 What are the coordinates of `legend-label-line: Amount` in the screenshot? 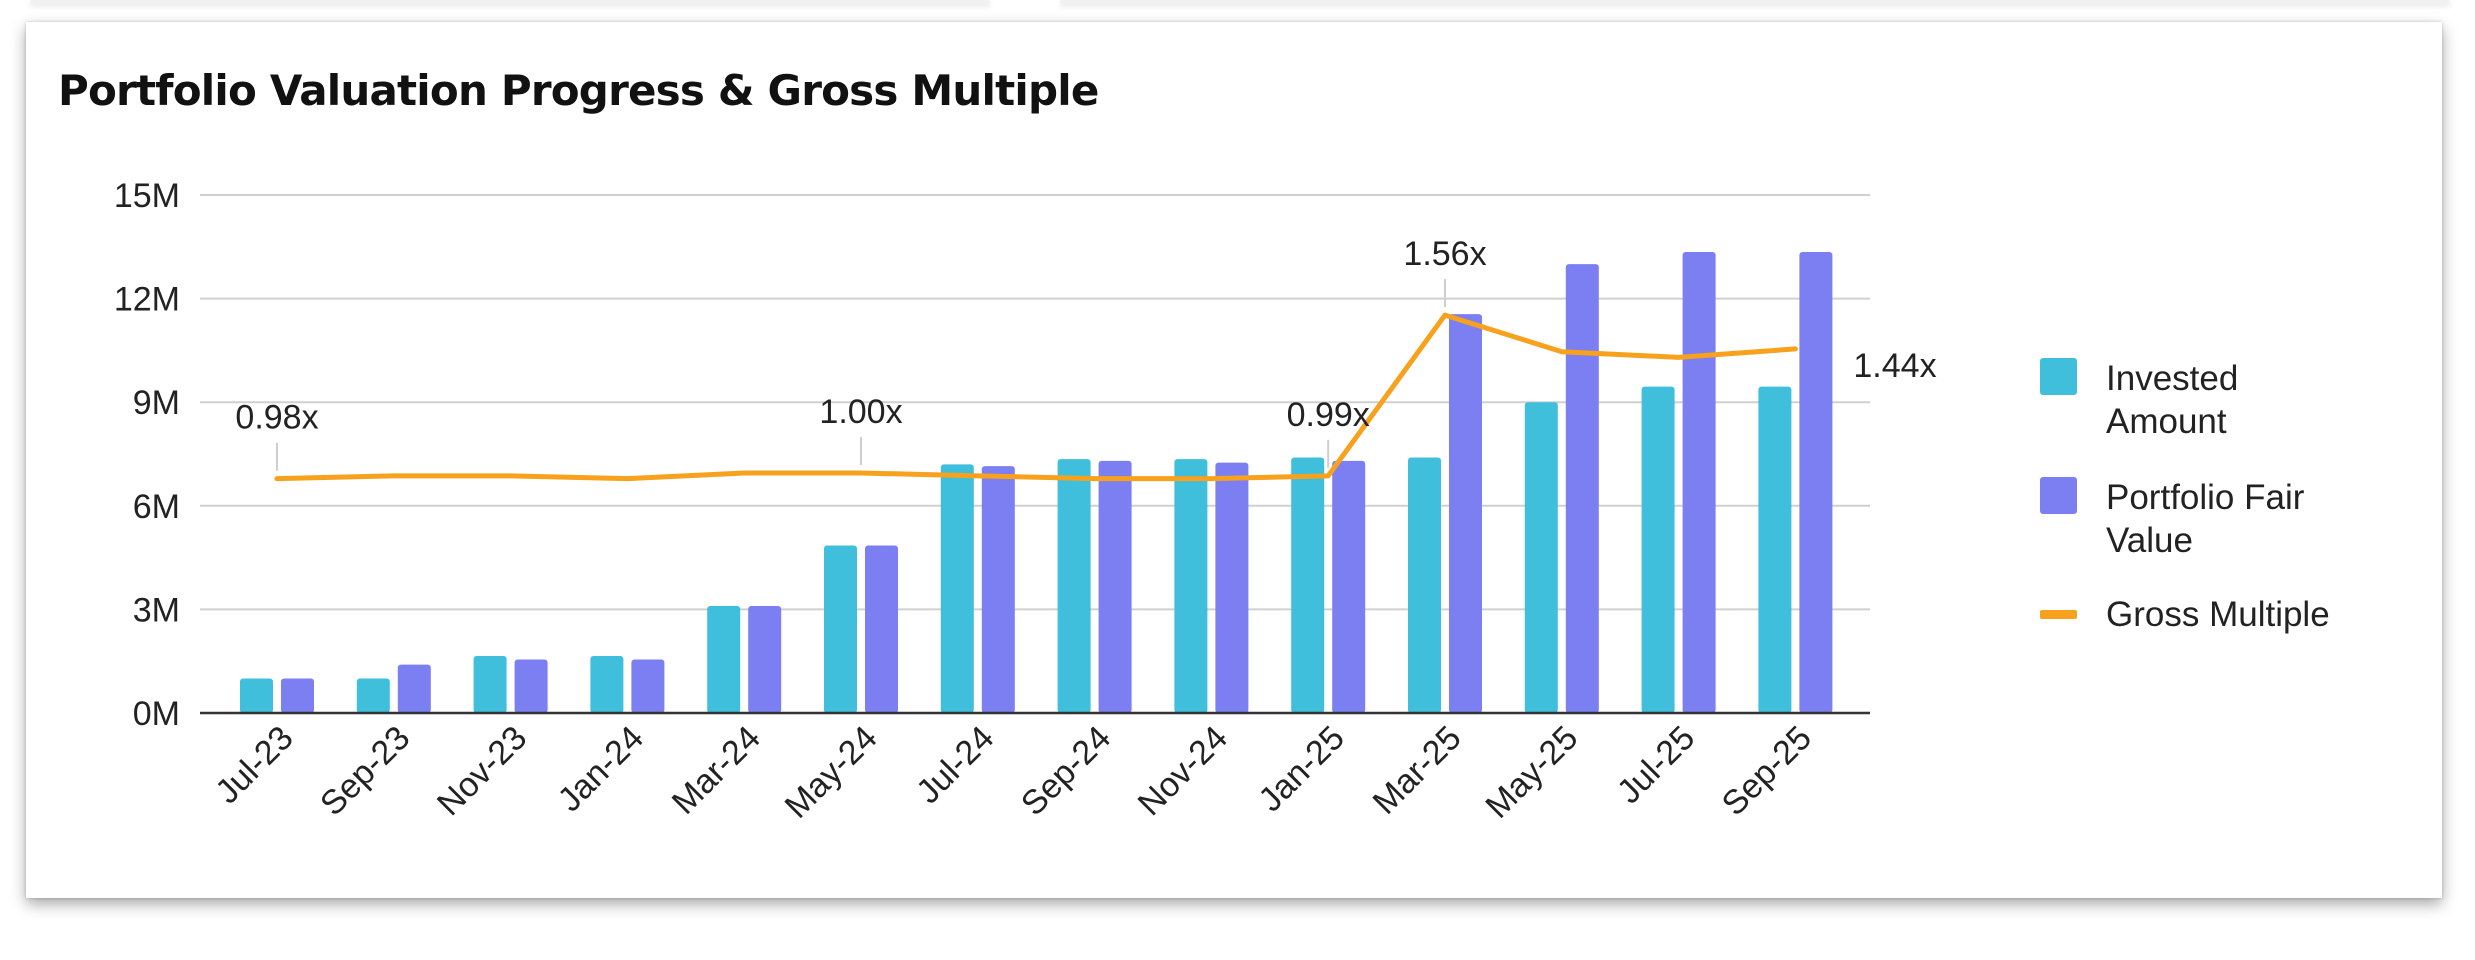 It's located at (2166, 421).